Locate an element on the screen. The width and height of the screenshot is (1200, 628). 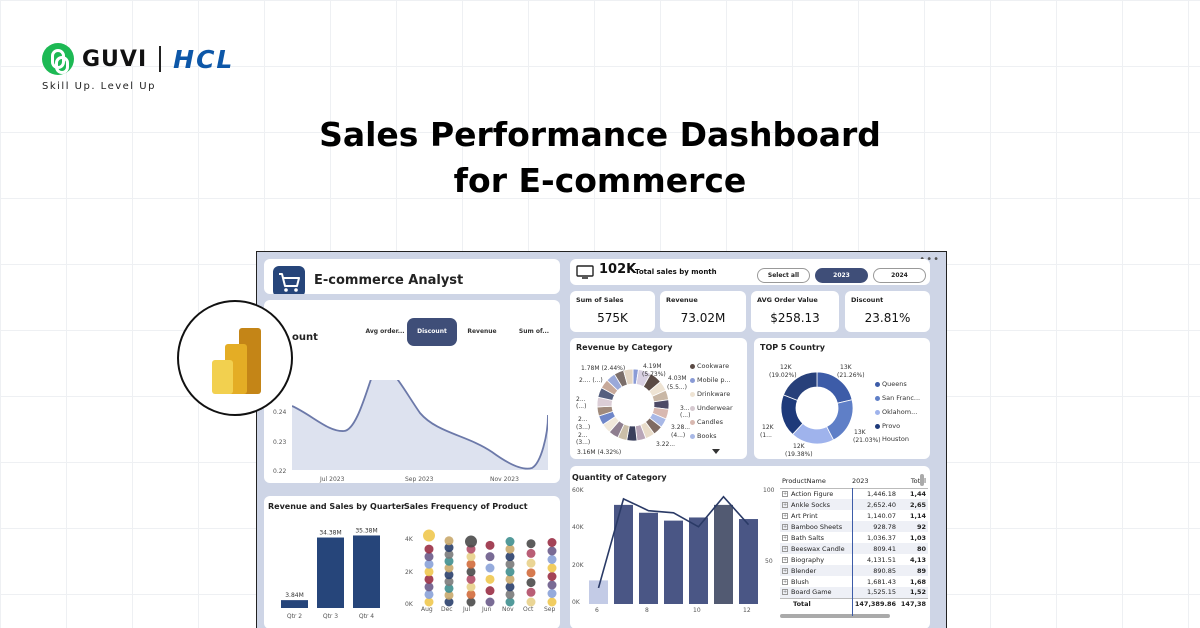
legend-item-houston: Houston is located at coordinates (895, 439).